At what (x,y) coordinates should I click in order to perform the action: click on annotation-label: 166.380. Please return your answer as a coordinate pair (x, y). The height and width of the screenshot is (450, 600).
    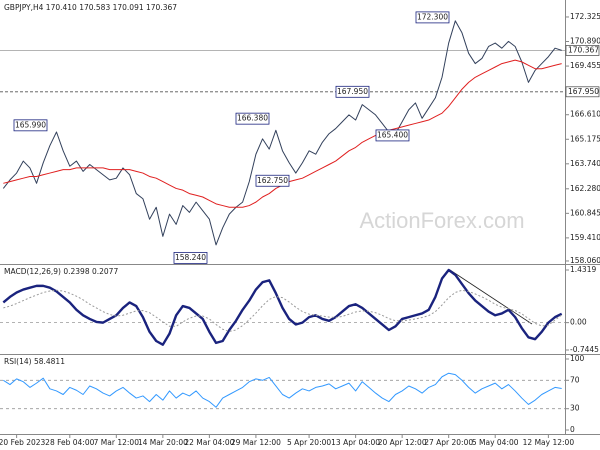
    Looking at the image, I should click on (252, 118).